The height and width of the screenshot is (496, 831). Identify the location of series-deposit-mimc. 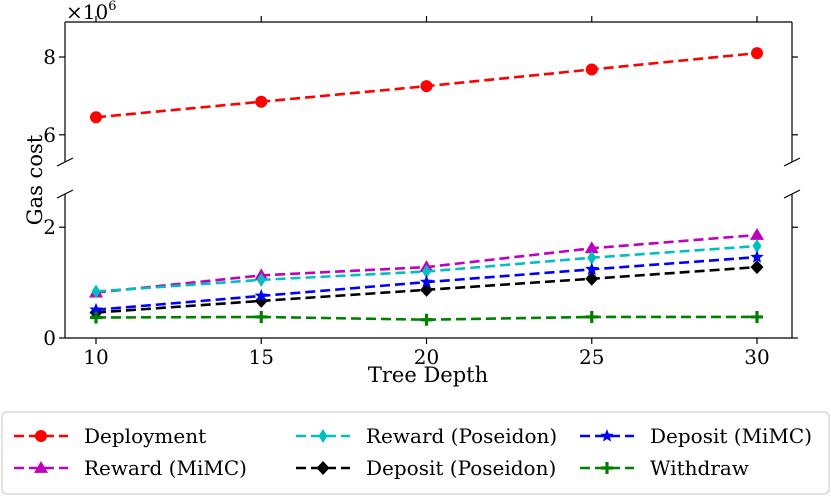
(426, 283).